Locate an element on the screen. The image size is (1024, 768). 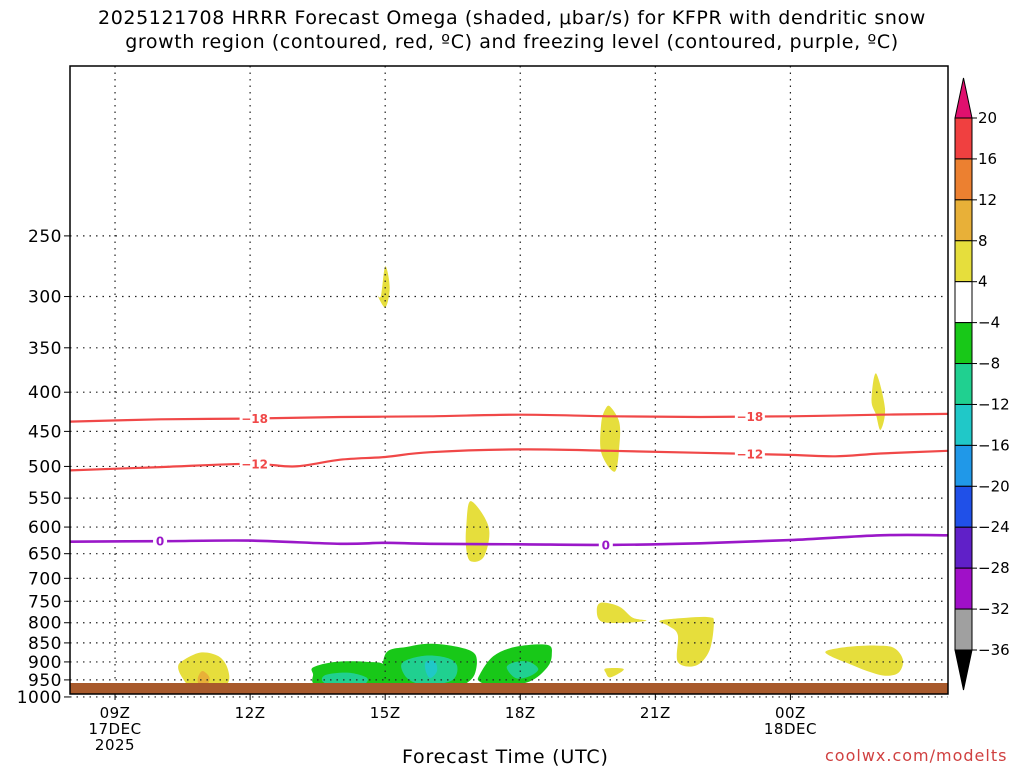
colorbar-label-12: −32 is located at coordinates (994, 609).